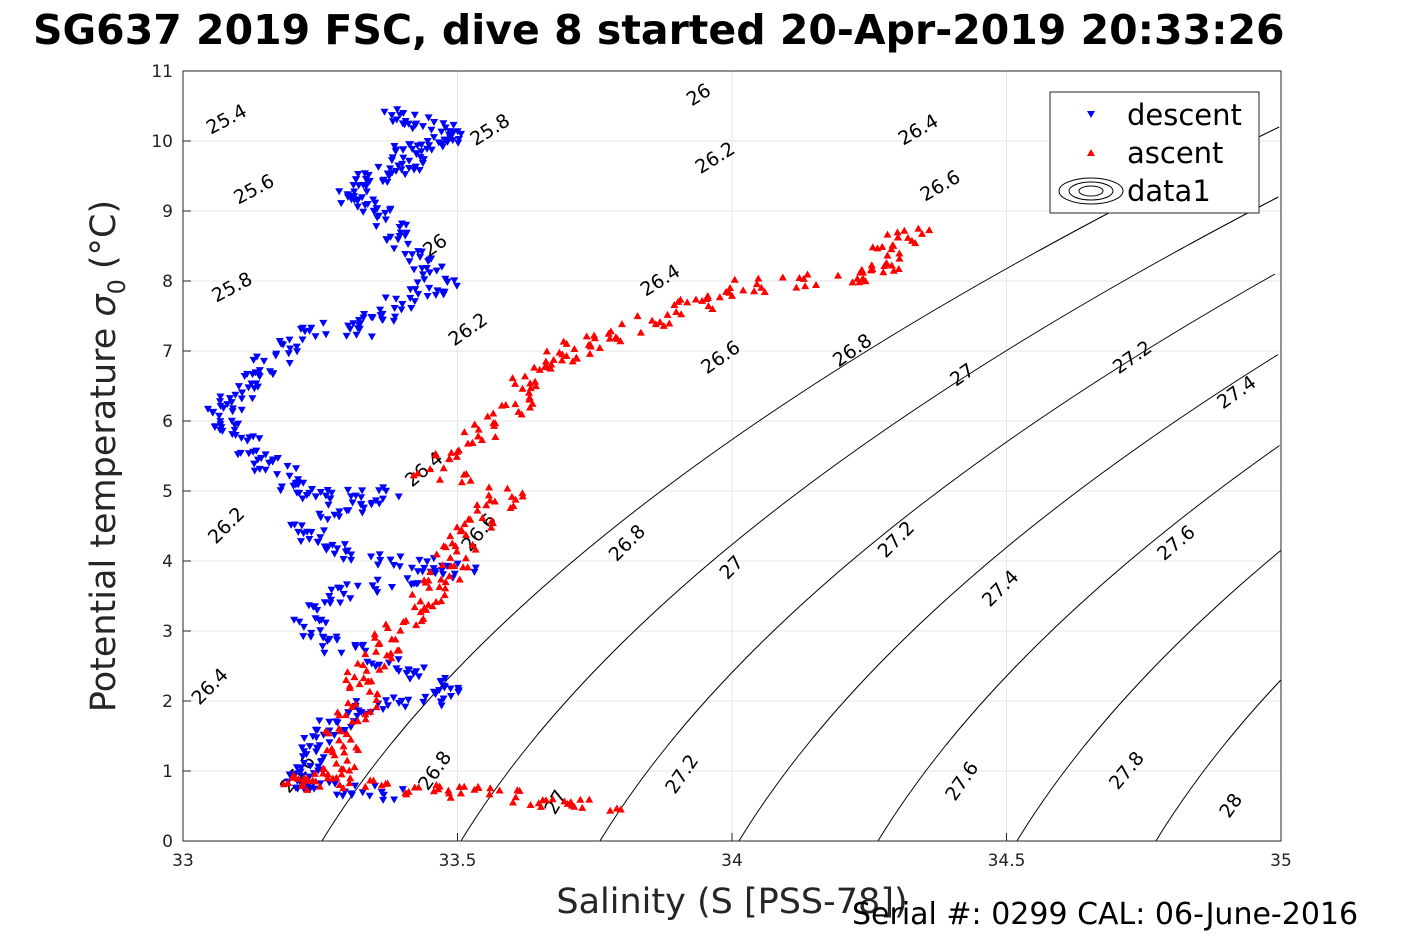  Describe the element at coordinates (1091, 152) in the screenshot. I see `legend-ascent-marker` at that location.